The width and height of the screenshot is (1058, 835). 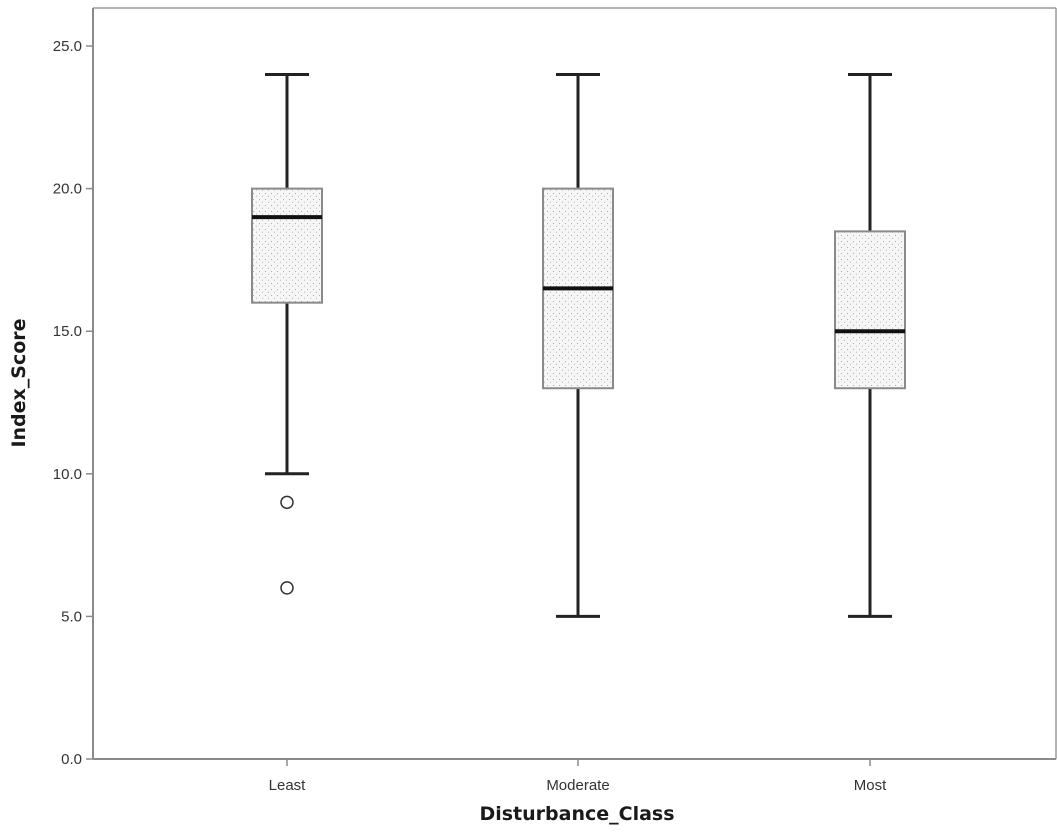 What do you see at coordinates (288, 785) in the screenshot?
I see `x-tick-label: Least` at bounding box center [288, 785].